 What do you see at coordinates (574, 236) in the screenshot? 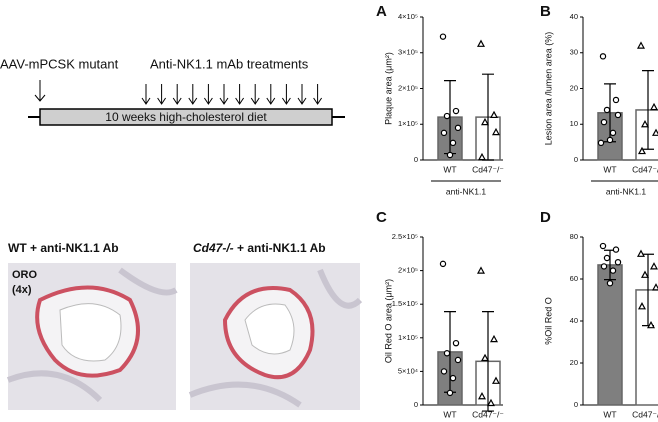
I see `y-tick-label: 80` at bounding box center [574, 236].